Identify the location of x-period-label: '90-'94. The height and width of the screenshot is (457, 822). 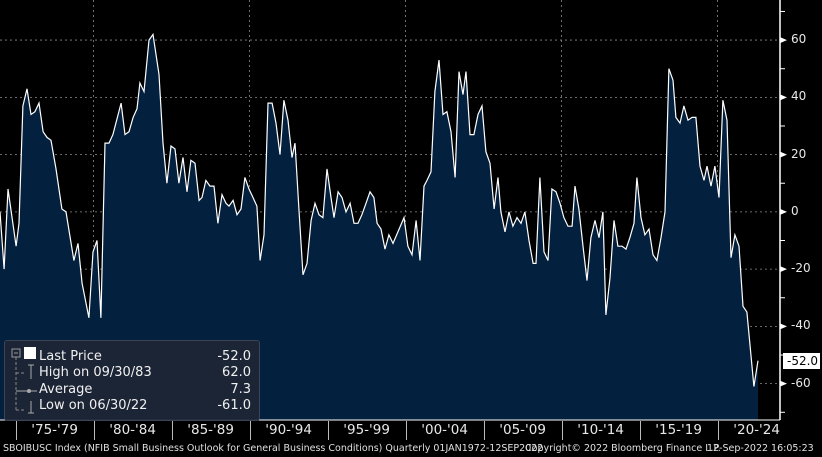
(288, 430).